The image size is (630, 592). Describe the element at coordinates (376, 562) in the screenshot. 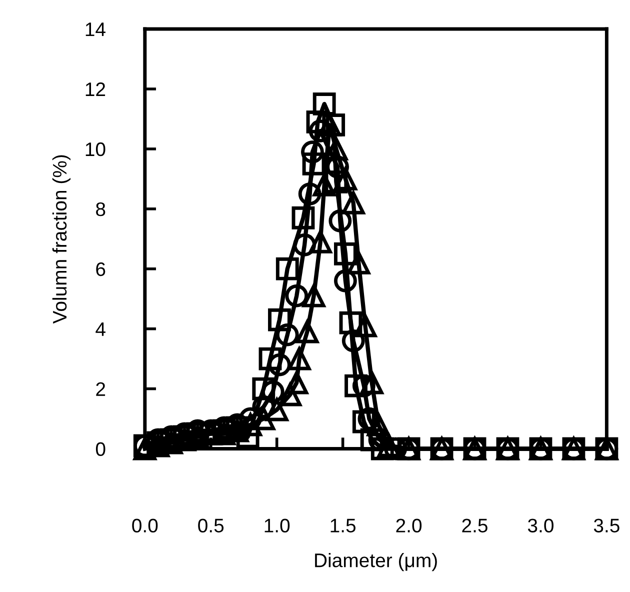

I see `x-axis-title: Diameter (μm)` at that location.